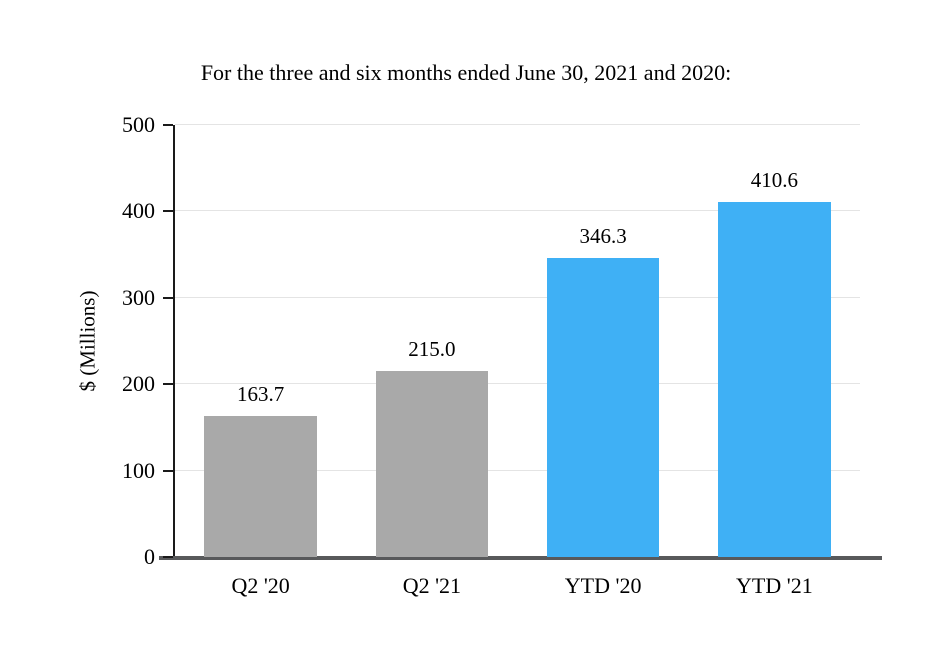 The image size is (932, 666). I want to click on bar-value-label: 410.6, so click(774, 180).